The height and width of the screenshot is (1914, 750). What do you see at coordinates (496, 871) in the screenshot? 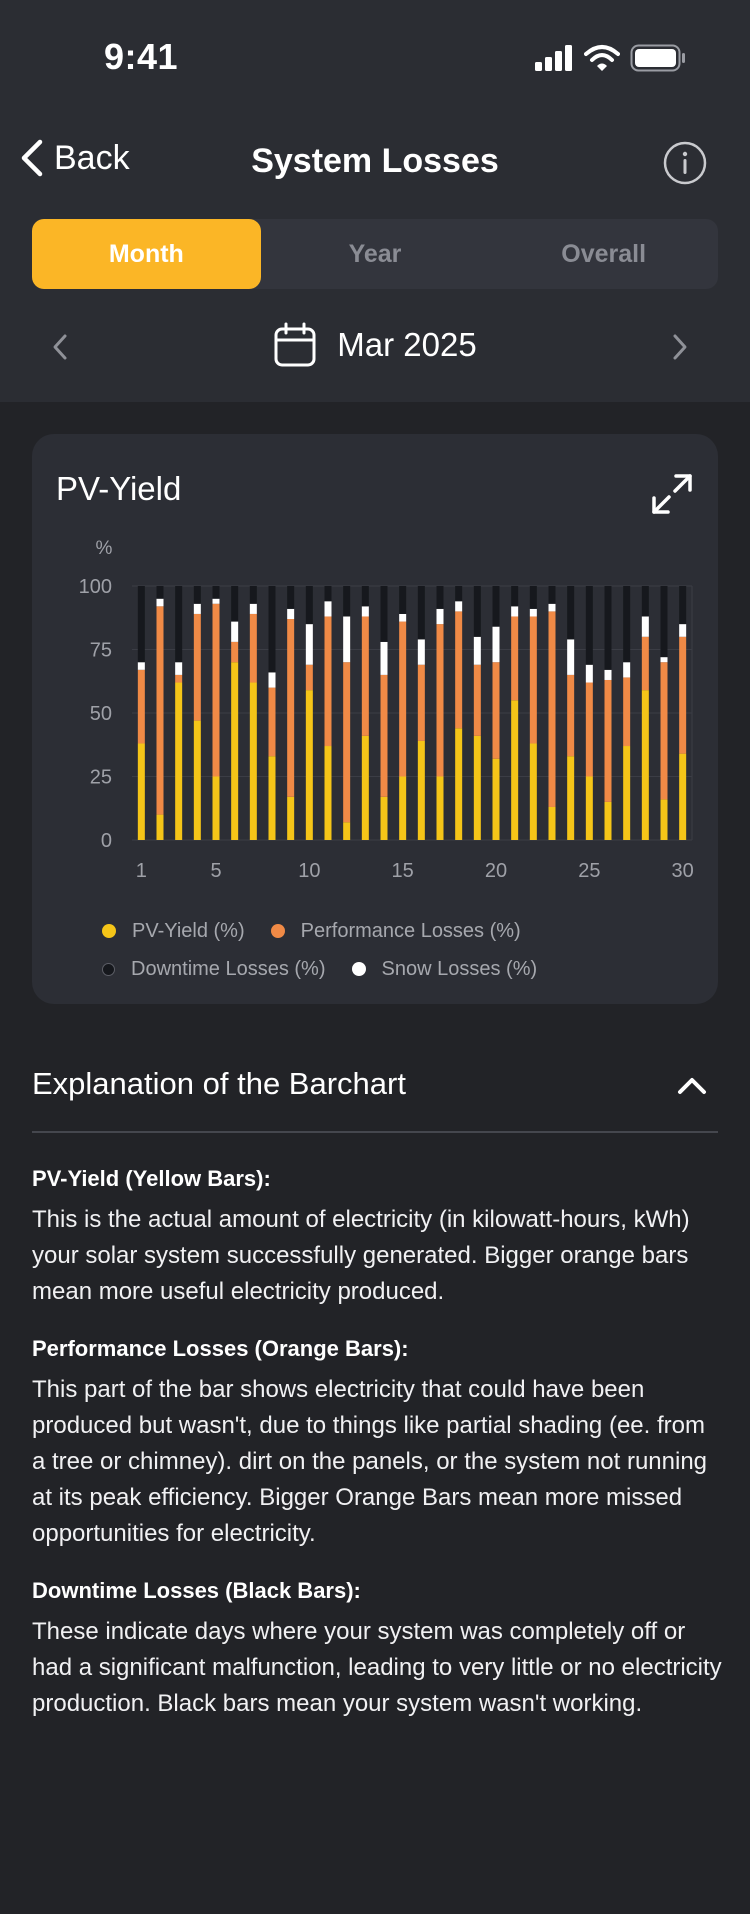
I see `x-tick-label: 20` at bounding box center [496, 871].